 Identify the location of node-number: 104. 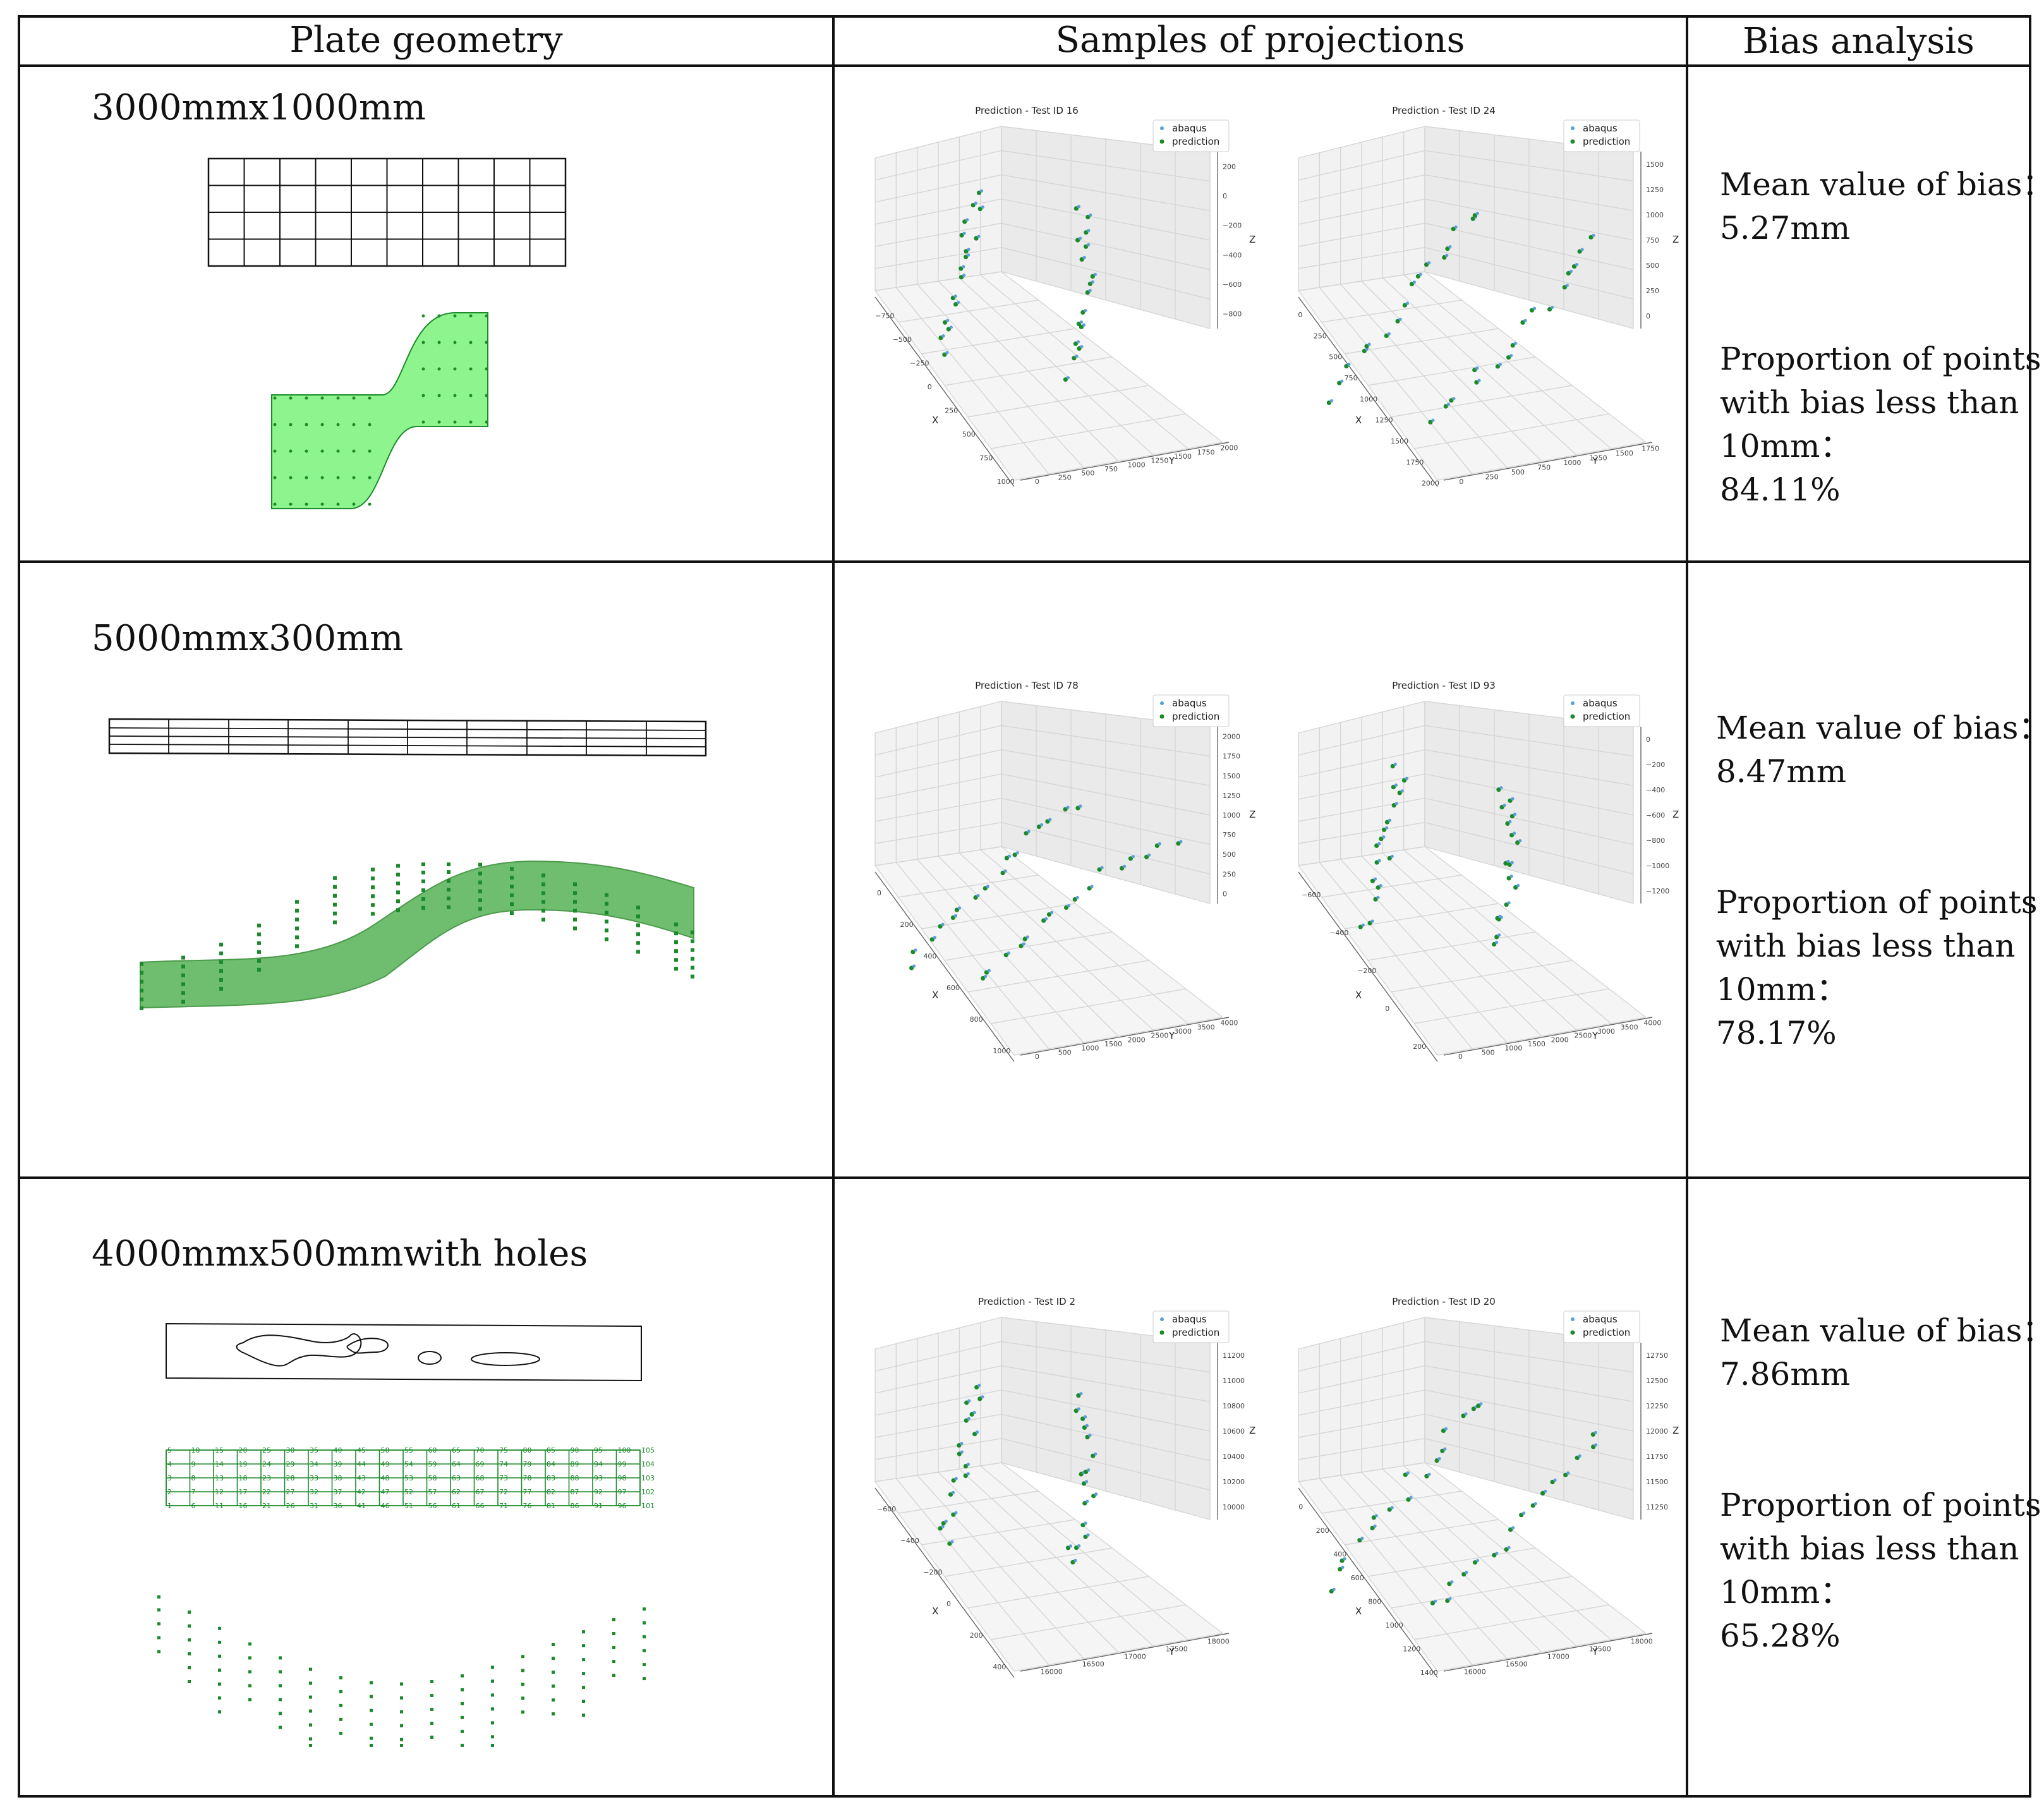
(648, 1464).